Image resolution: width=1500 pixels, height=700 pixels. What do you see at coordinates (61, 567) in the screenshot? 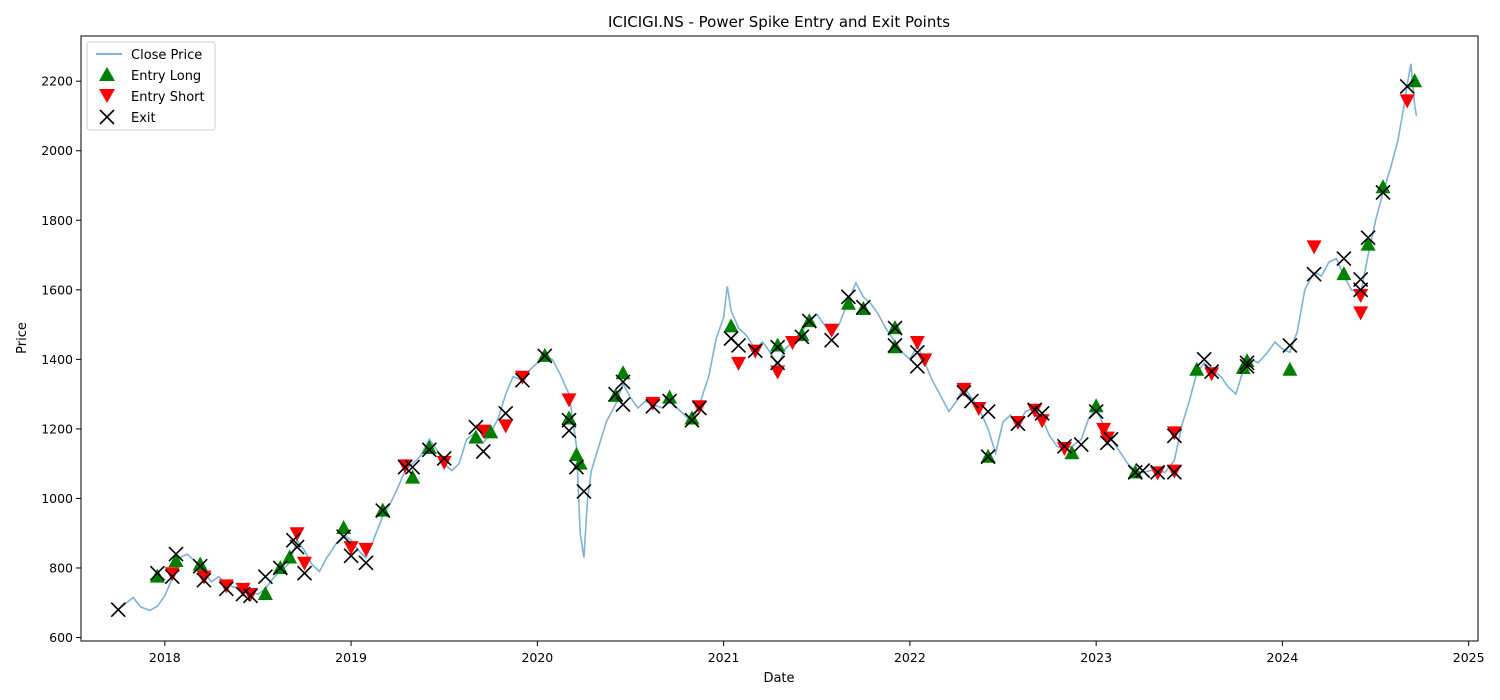
I see `y-tick-label: 800` at bounding box center [61, 567].